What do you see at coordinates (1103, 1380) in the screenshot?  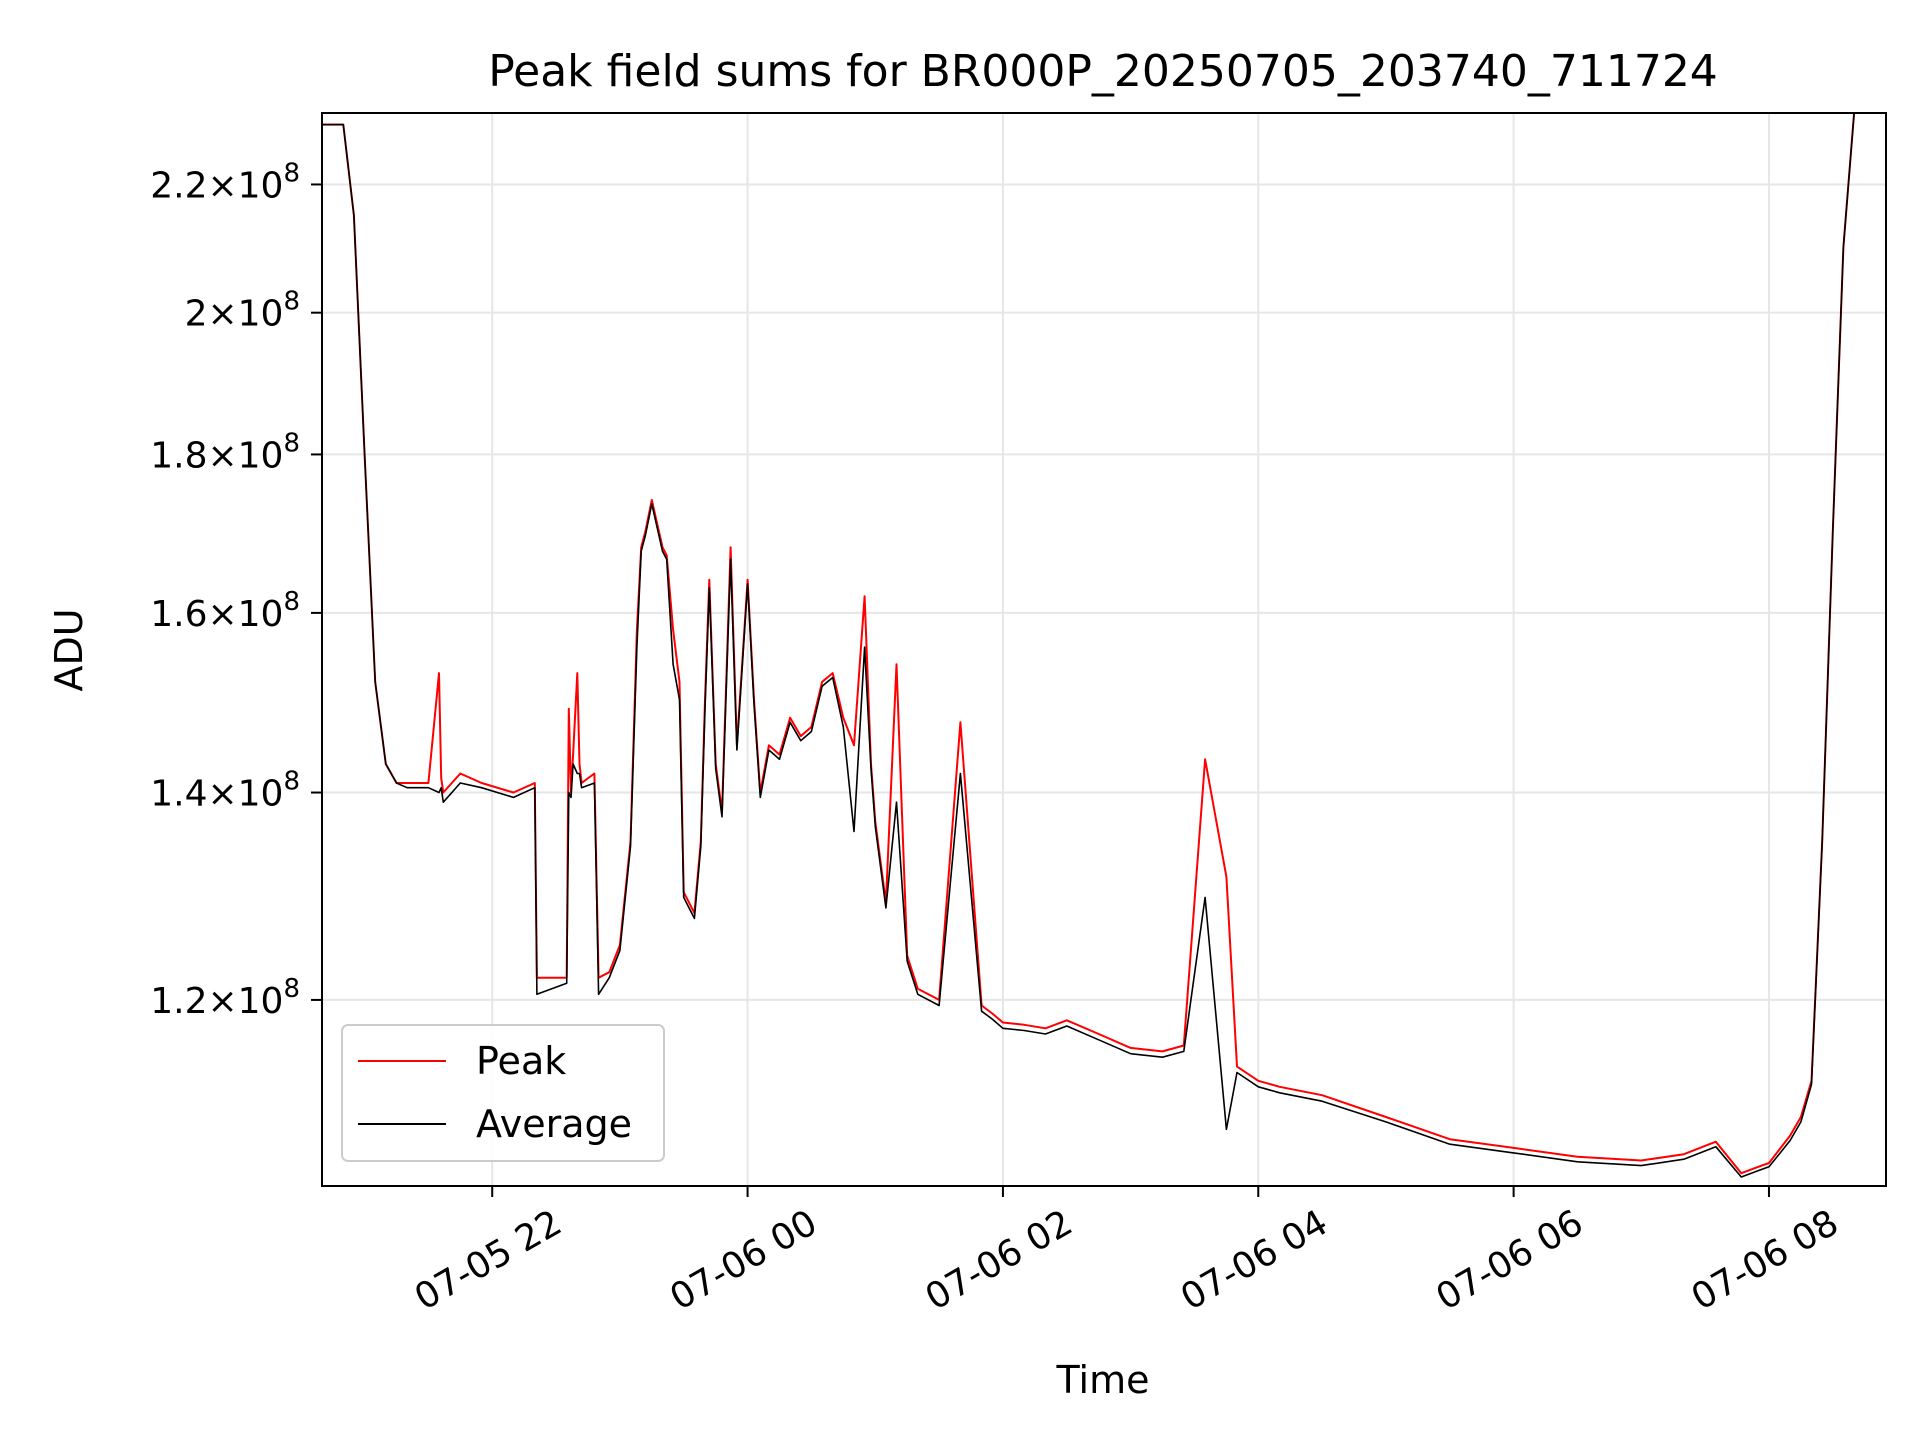 I see `x-axis-title: Time` at bounding box center [1103, 1380].